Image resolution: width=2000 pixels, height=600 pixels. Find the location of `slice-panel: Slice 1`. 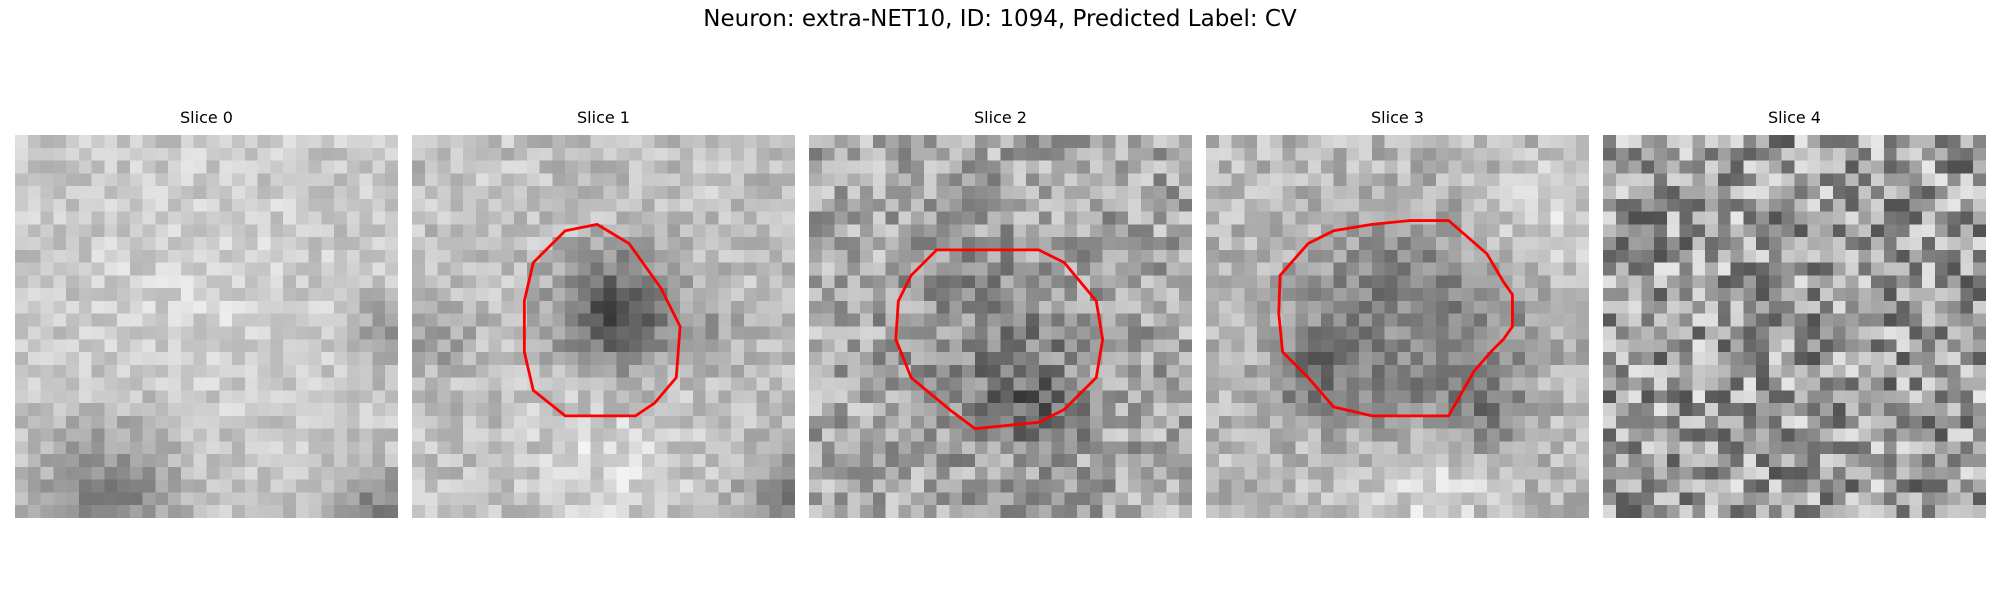

slice-panel: Slice 1 is located at coordinates (603, 118).